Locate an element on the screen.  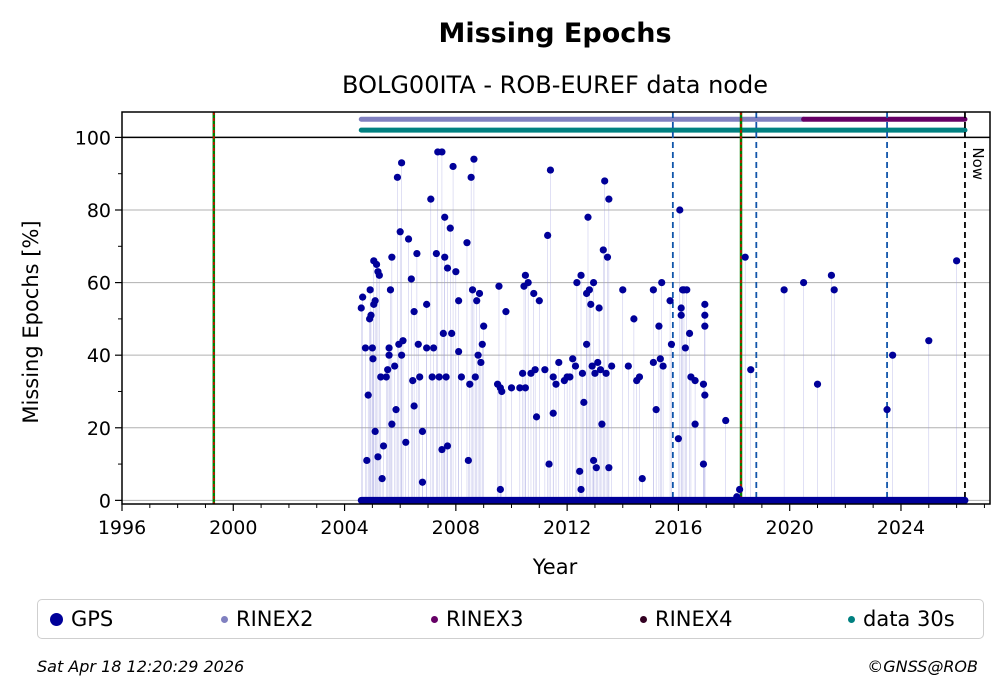
legend-label-rinex3: RINEX3 is located at coordinates (485, 619).